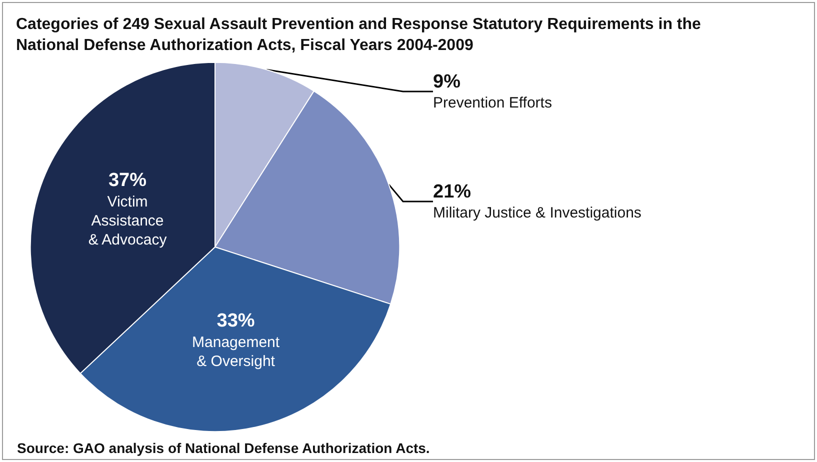 The image size is (817, 462). Describe the element at coordinates (128, 221) in the screenshot. I see `slice-label: Victim Assistance & Advocacy` at that location.